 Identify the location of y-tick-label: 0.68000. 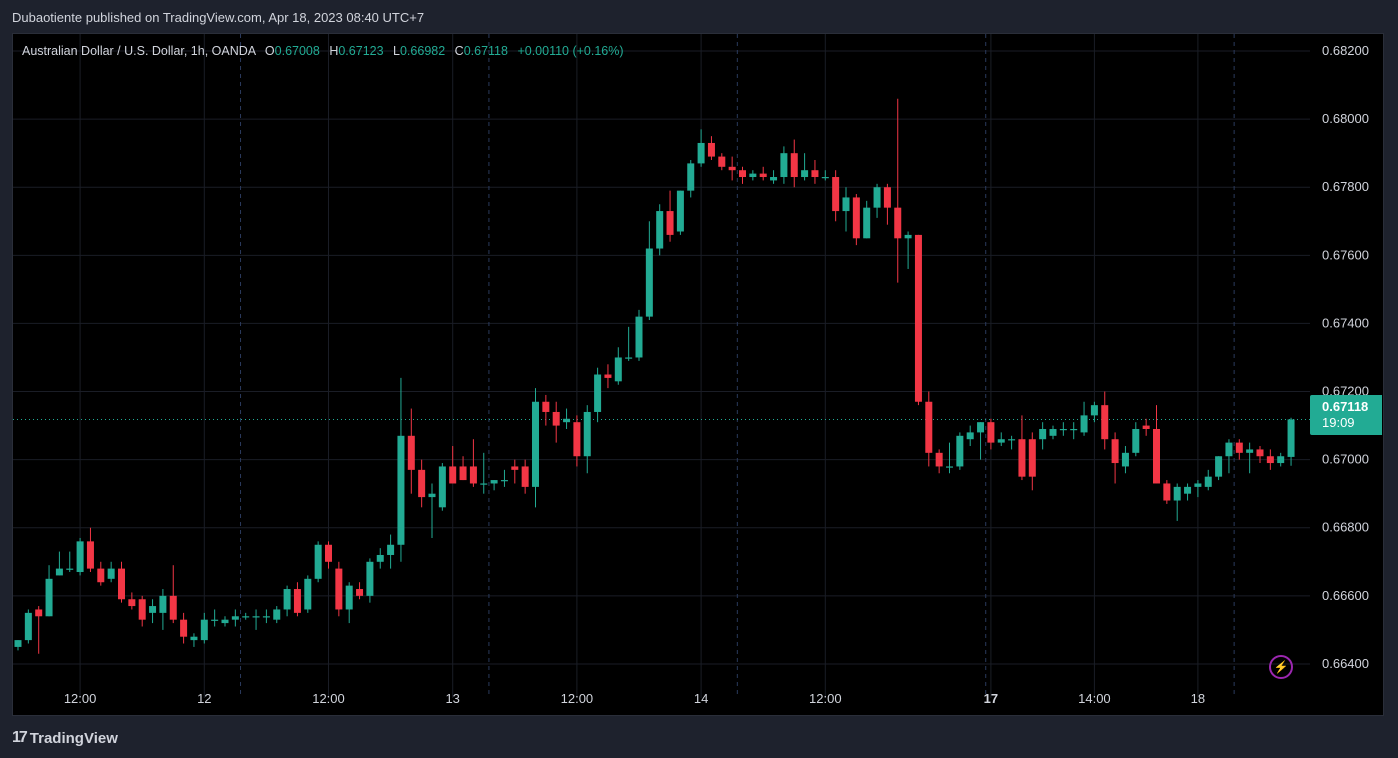
(1345, 118).